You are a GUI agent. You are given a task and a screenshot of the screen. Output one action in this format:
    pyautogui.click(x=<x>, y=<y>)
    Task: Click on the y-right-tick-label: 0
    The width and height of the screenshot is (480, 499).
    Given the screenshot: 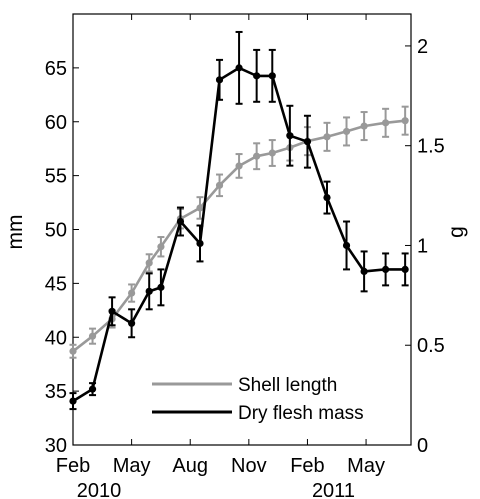 What is the action you would take?
    pyautogui.click(x=422, y=446)
    